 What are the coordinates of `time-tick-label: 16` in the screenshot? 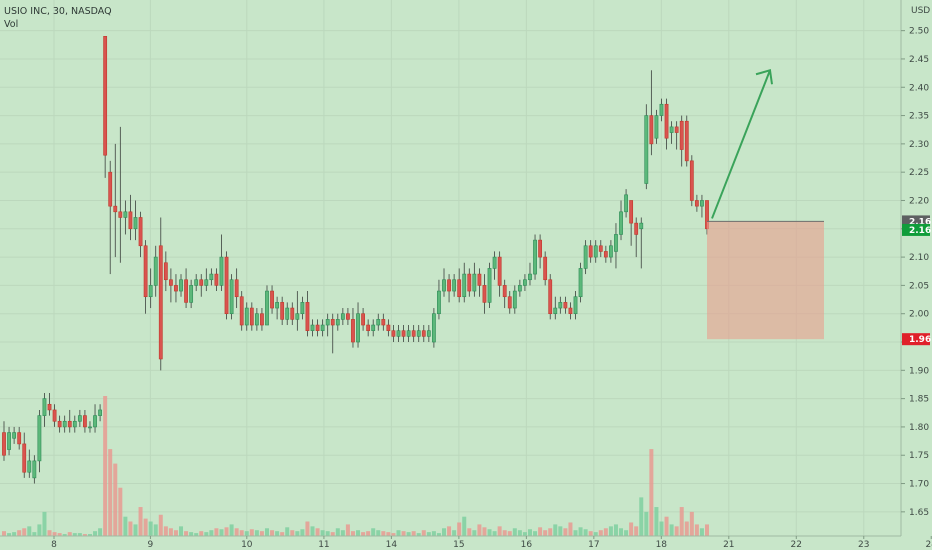 It's located at (527, 545).